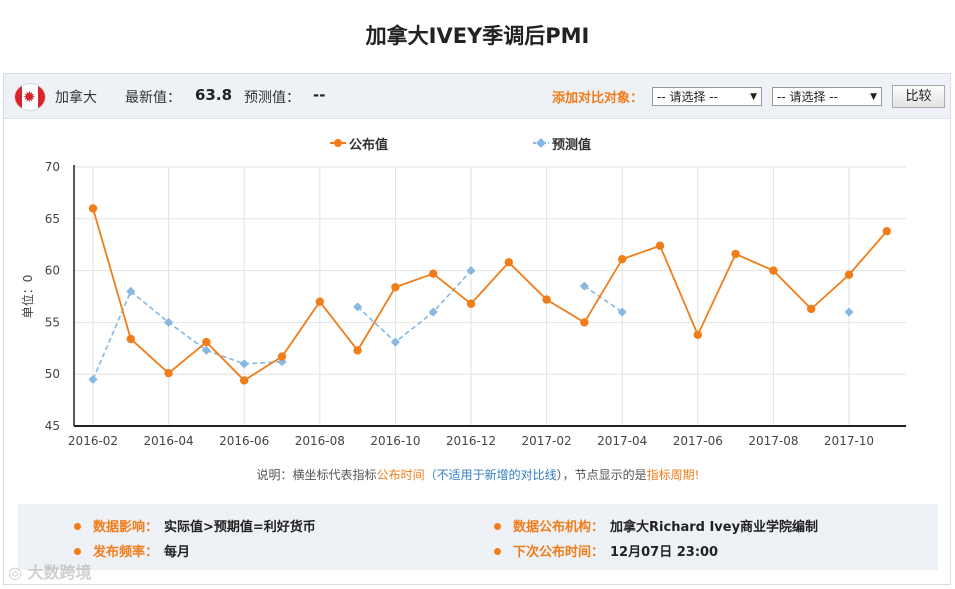  I want to click on forecast-value-label: 预测值：, so click(272, 98).